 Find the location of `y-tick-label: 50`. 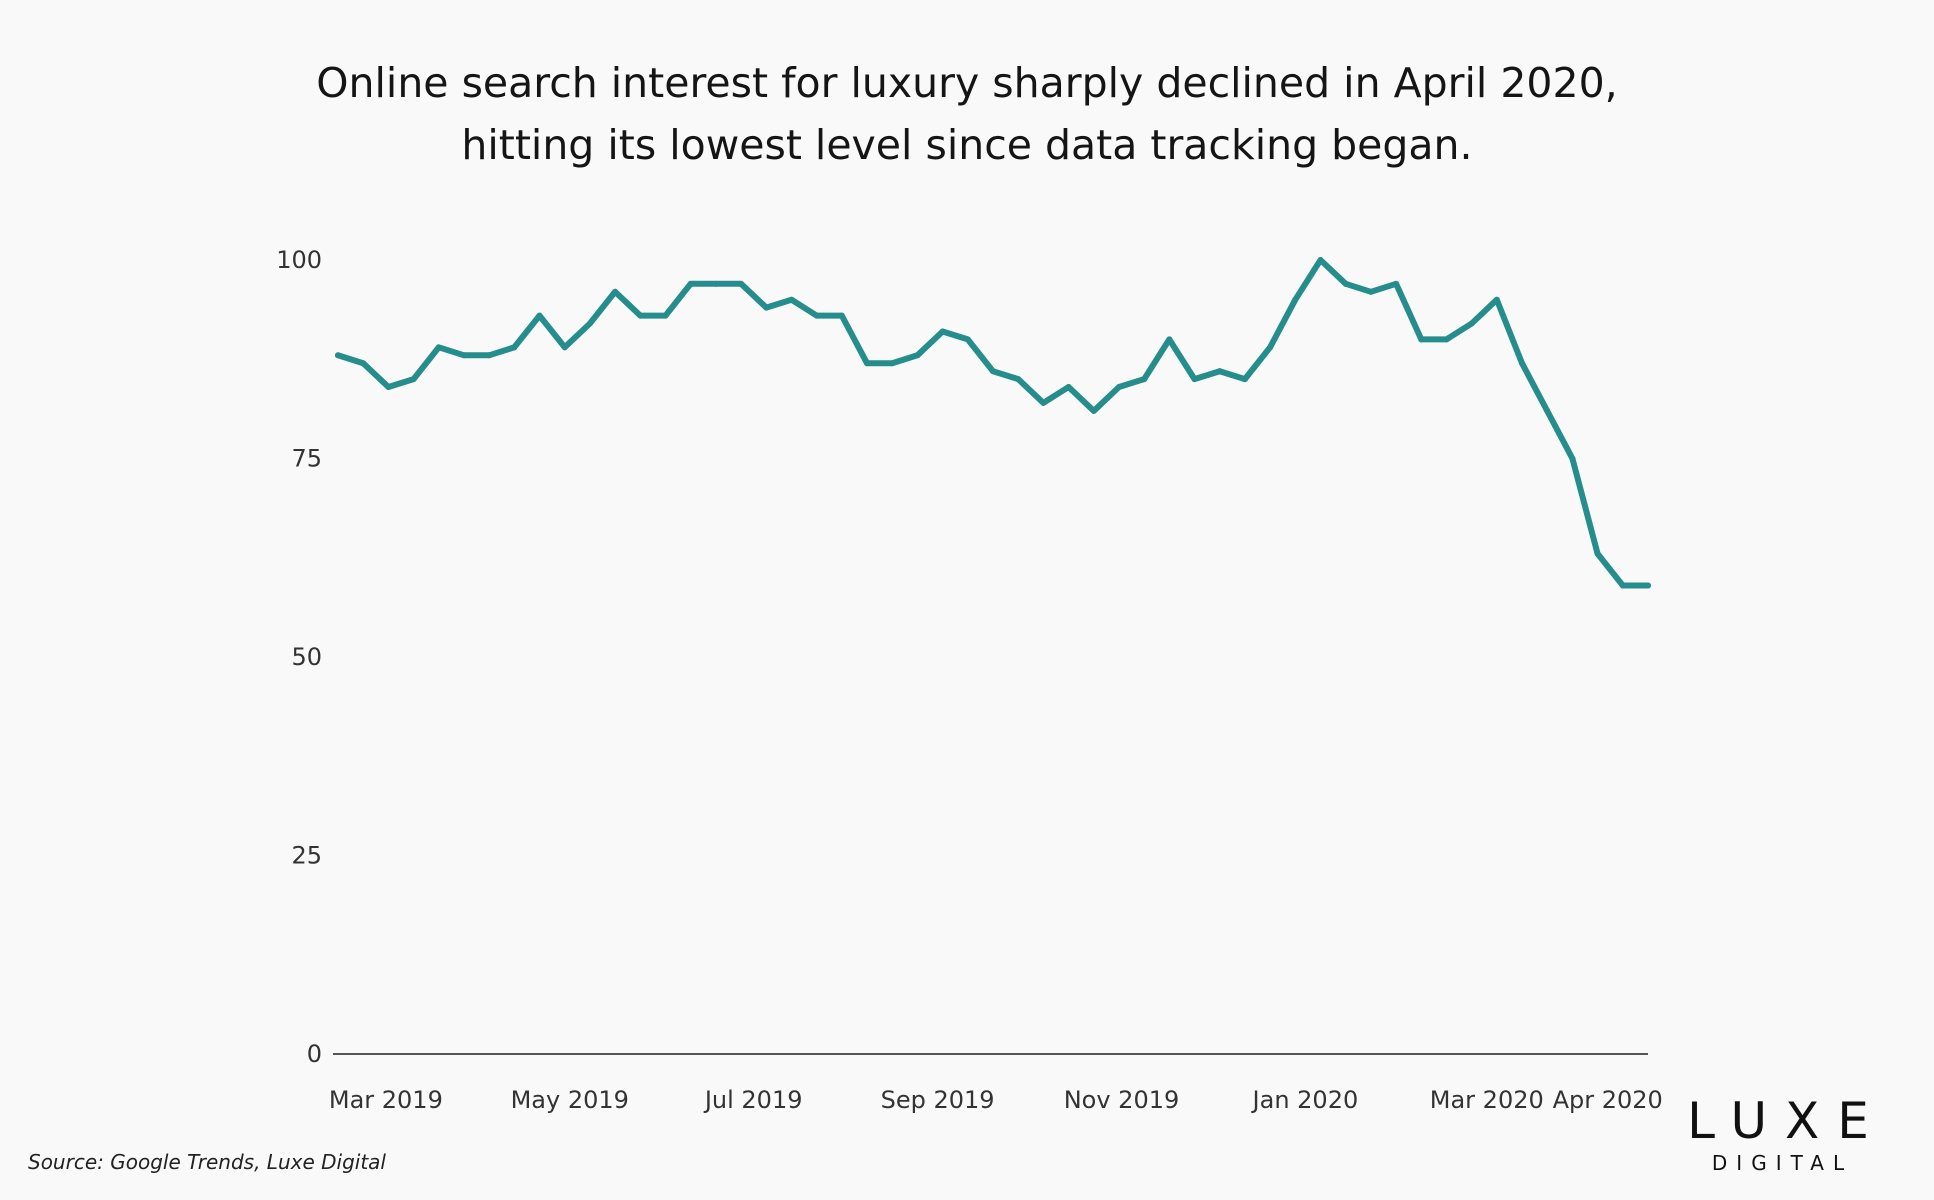

y-tick-label: 50 is located at coordinates (306, 657).